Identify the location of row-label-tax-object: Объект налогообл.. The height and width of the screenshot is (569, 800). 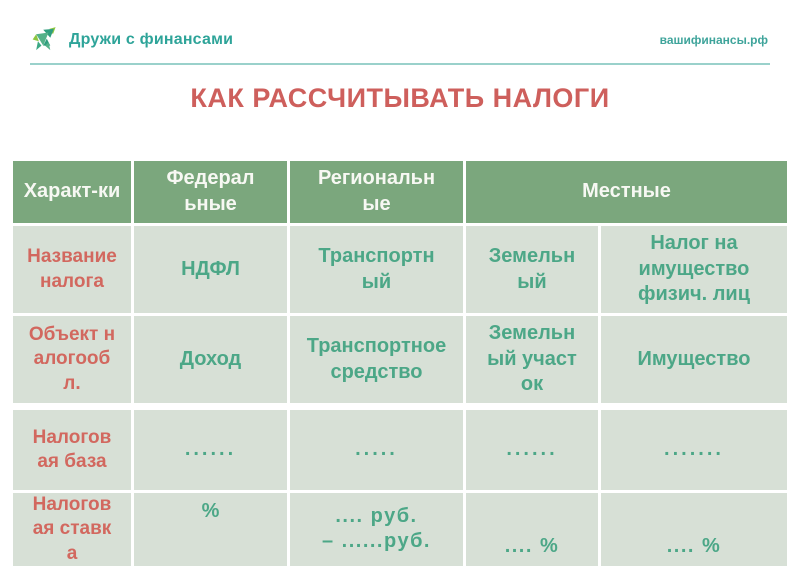
(71, 359).